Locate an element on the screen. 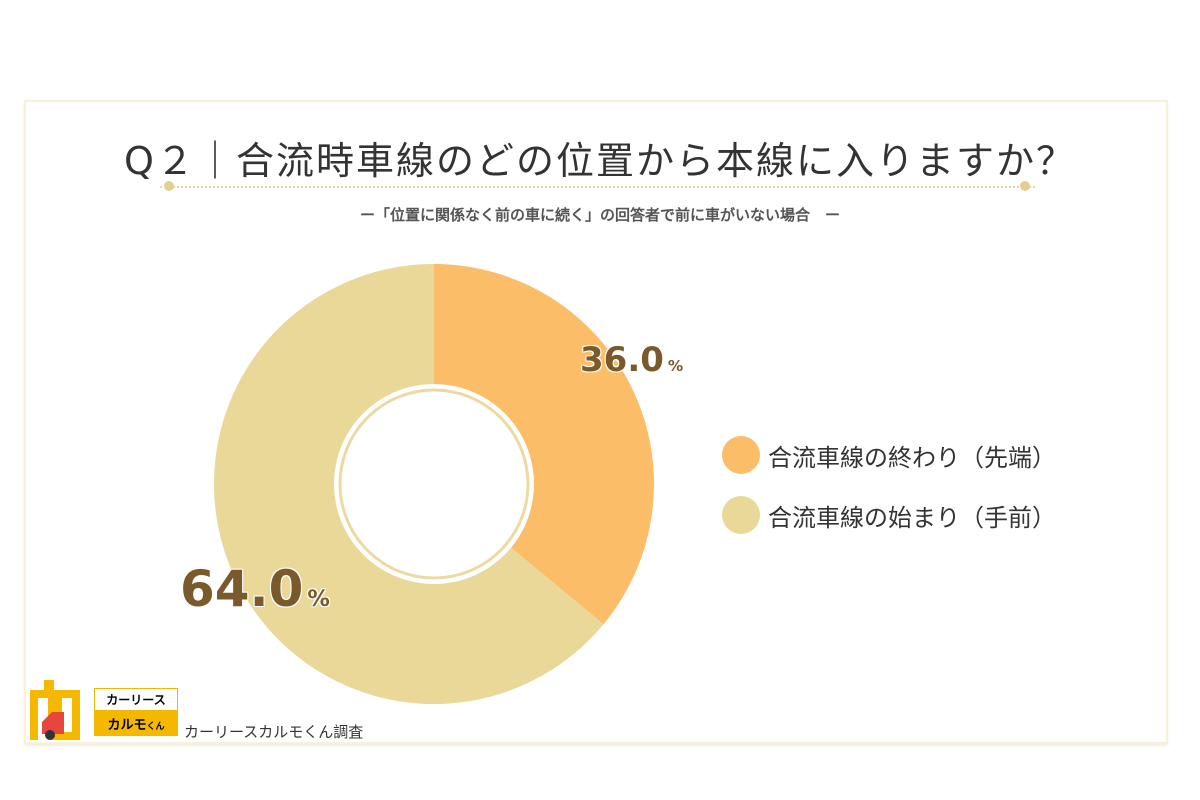  legend-label: 合流車線の終わり（先端） is located at coordinates (912, 457).